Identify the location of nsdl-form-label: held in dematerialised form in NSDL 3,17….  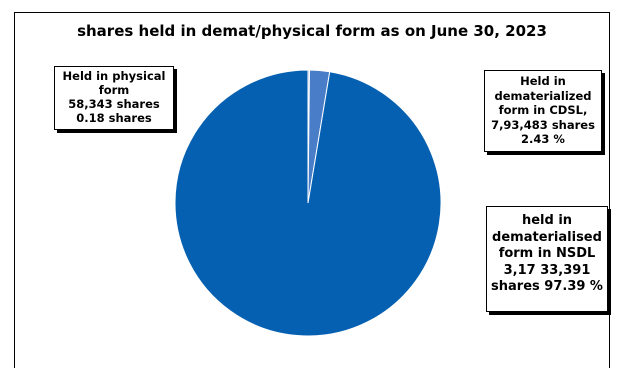
(547, 259).